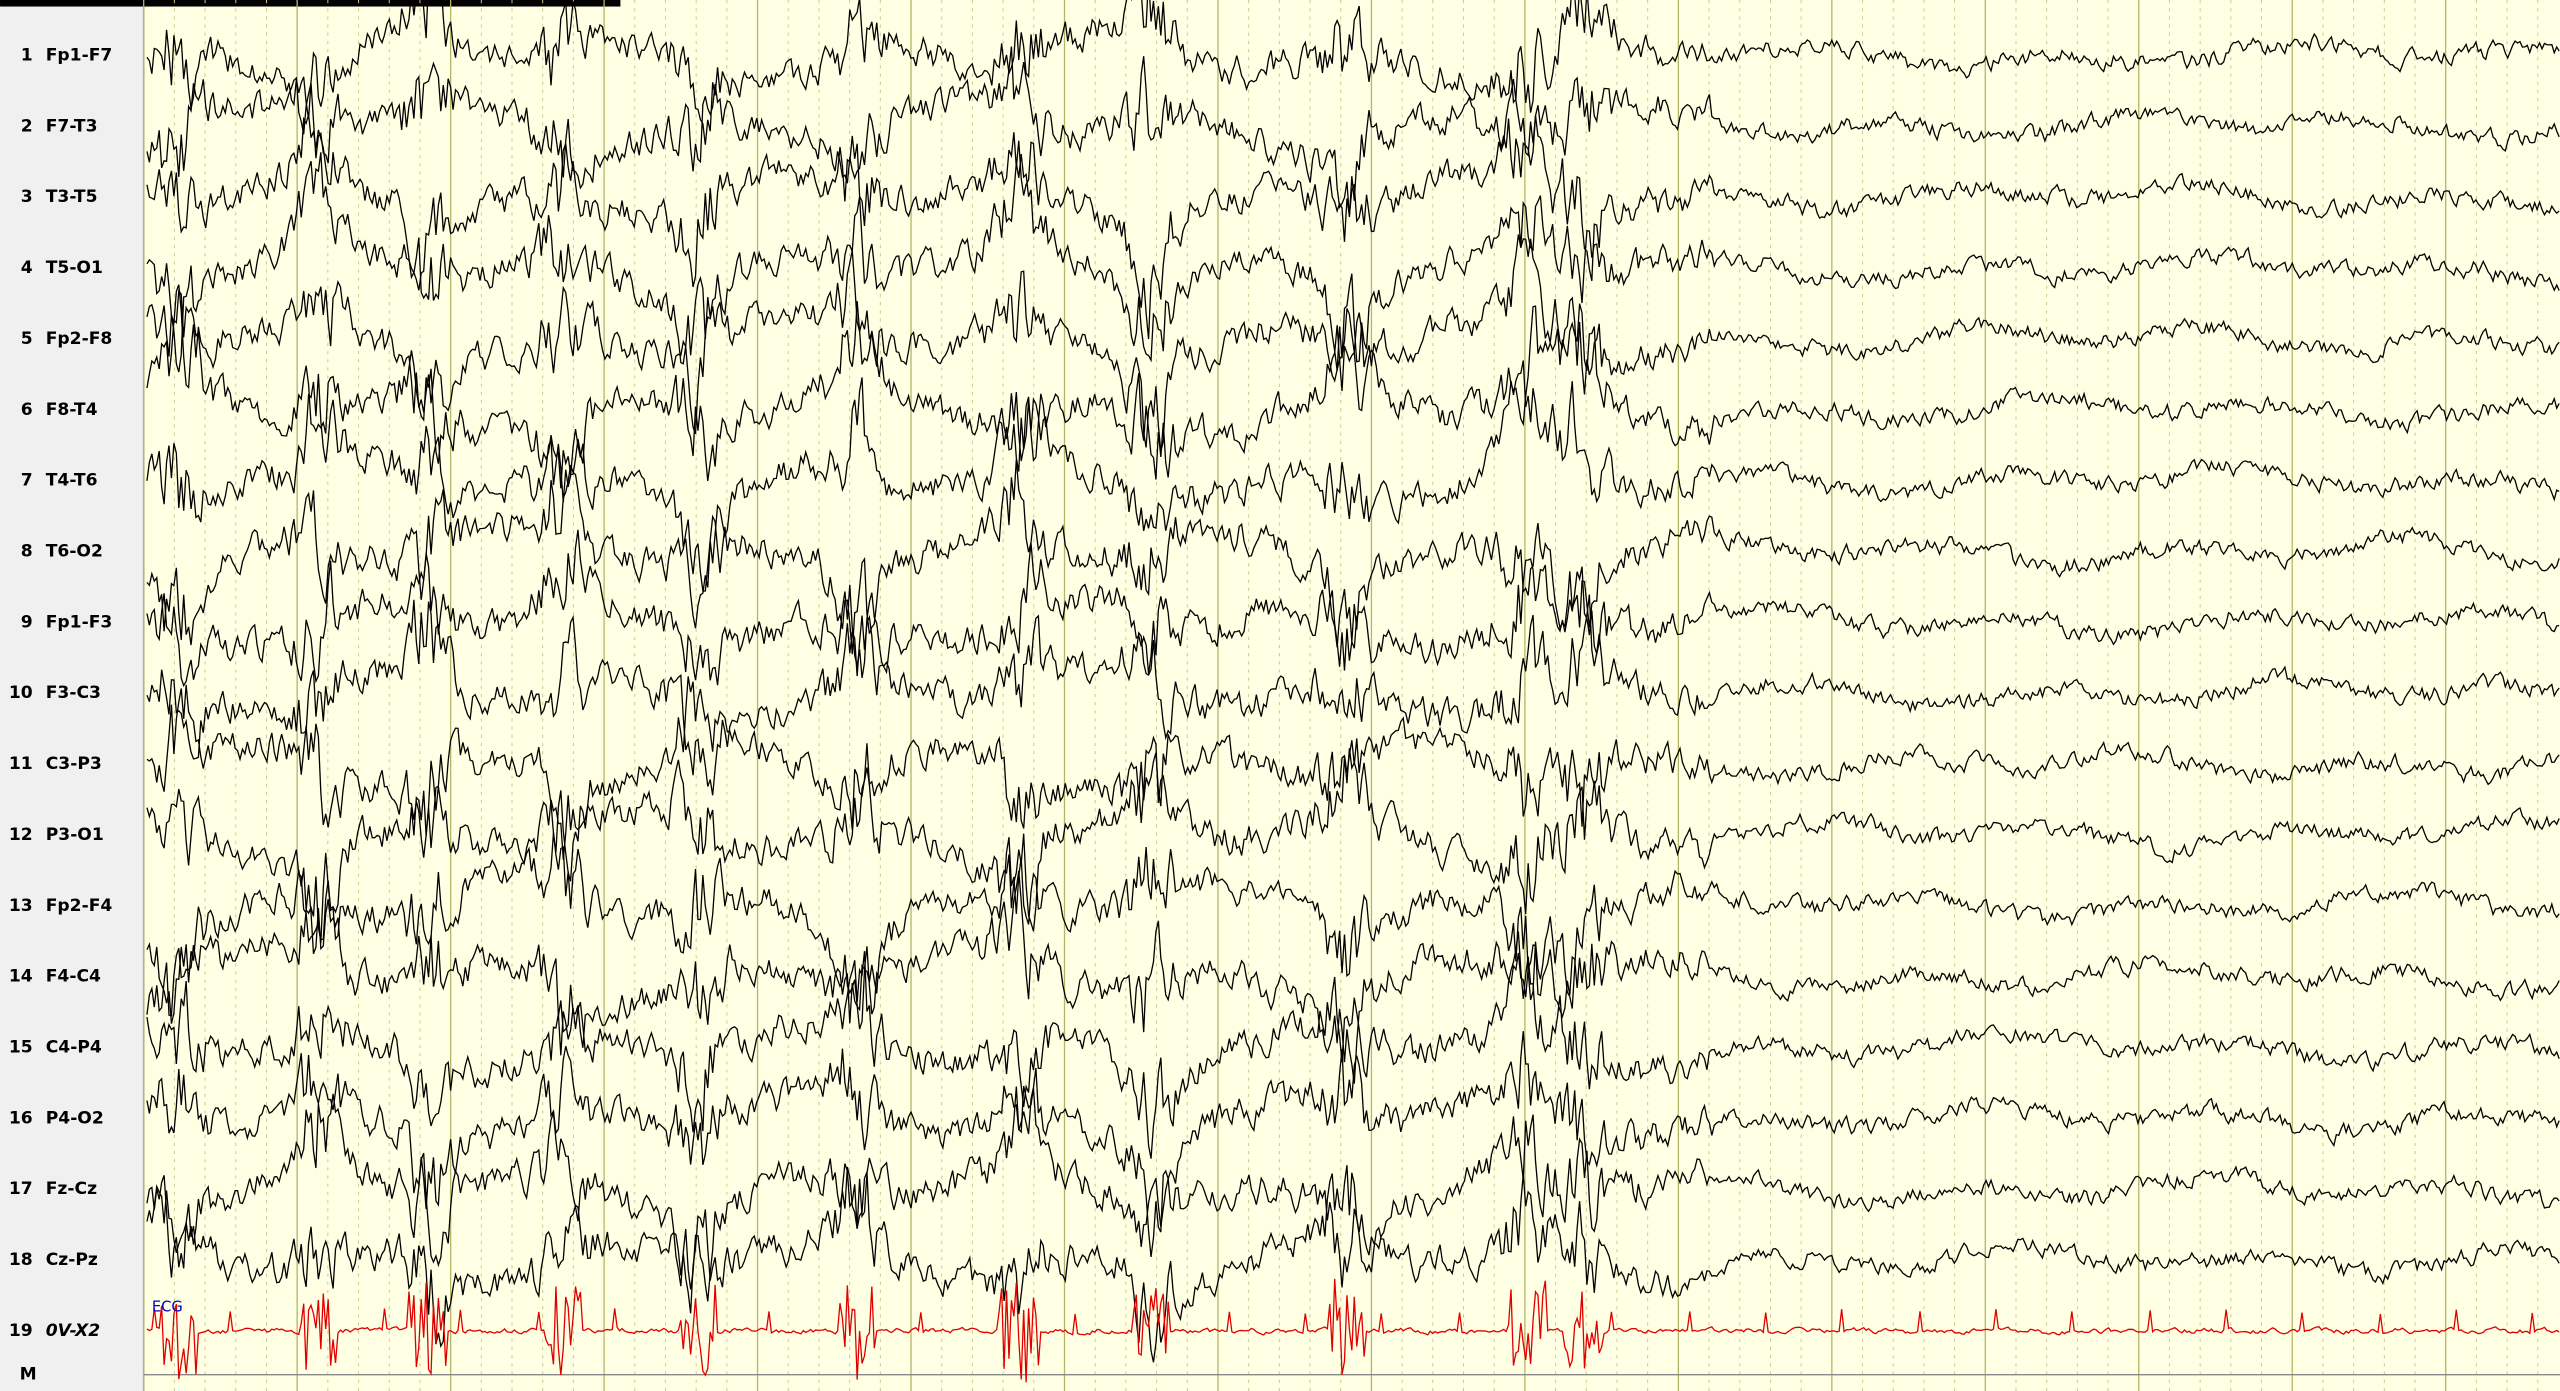 Image resolution: width=2560 pixels, height=1391 pixels. What do you see at coordinates (21, 693) in the screenshot?
I see `channel-number: 10` at bounding box center [21, 693].